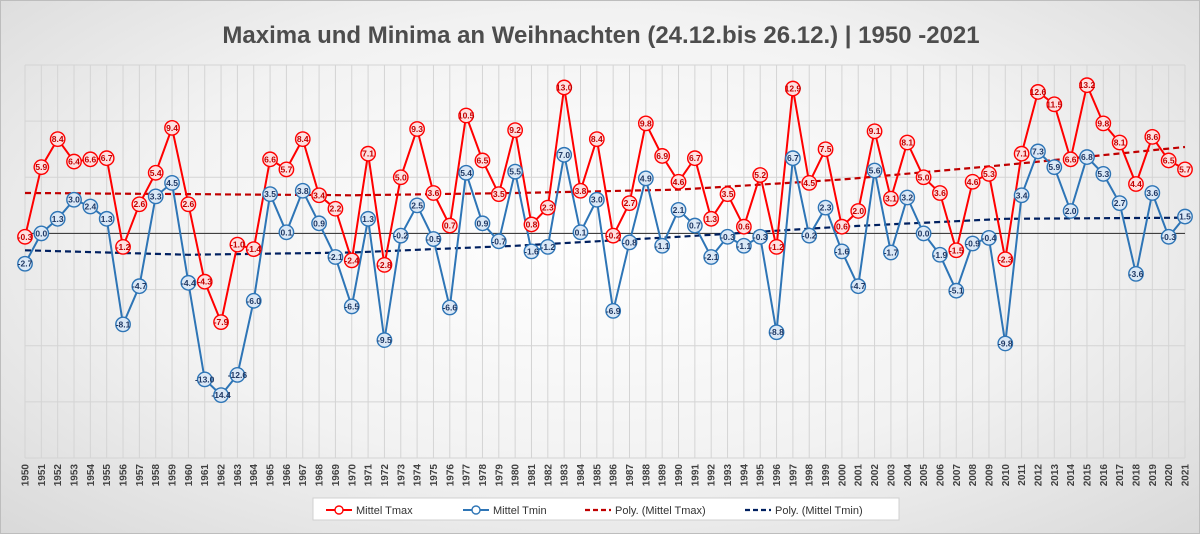  I want to click on data-label: 9.8, so click(1103, 123).